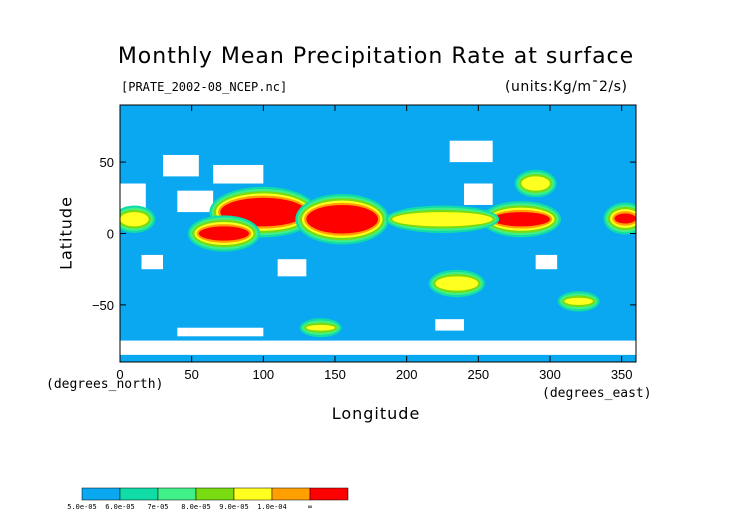 This screenshot has height=532, width=752. Describe the element at coordinates (550, 374) in the screenshot. I see `x-tick-label: 300` at that location.